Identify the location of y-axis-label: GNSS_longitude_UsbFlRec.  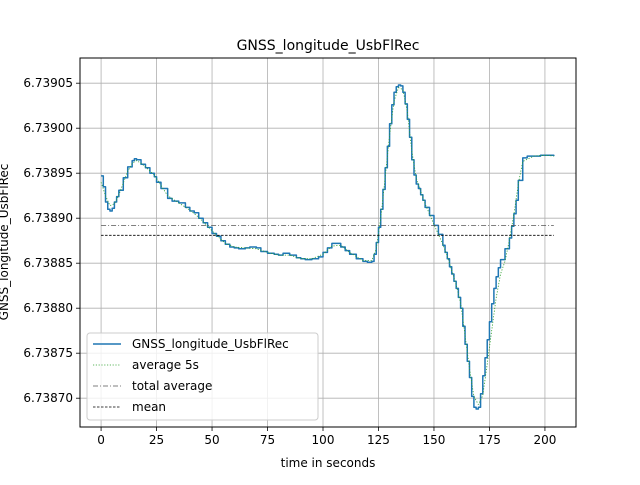
(5, 242).